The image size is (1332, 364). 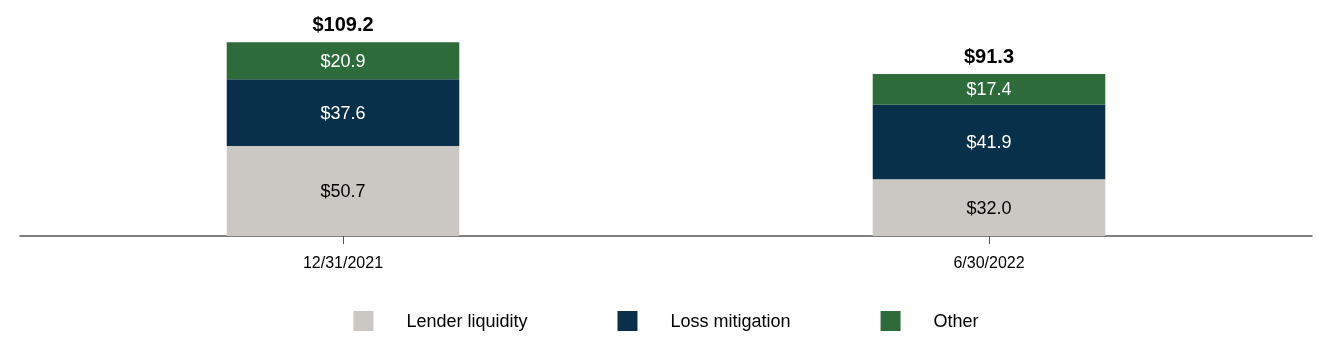 I want to click on data-label: $32.0, so click(x=989, y=207).